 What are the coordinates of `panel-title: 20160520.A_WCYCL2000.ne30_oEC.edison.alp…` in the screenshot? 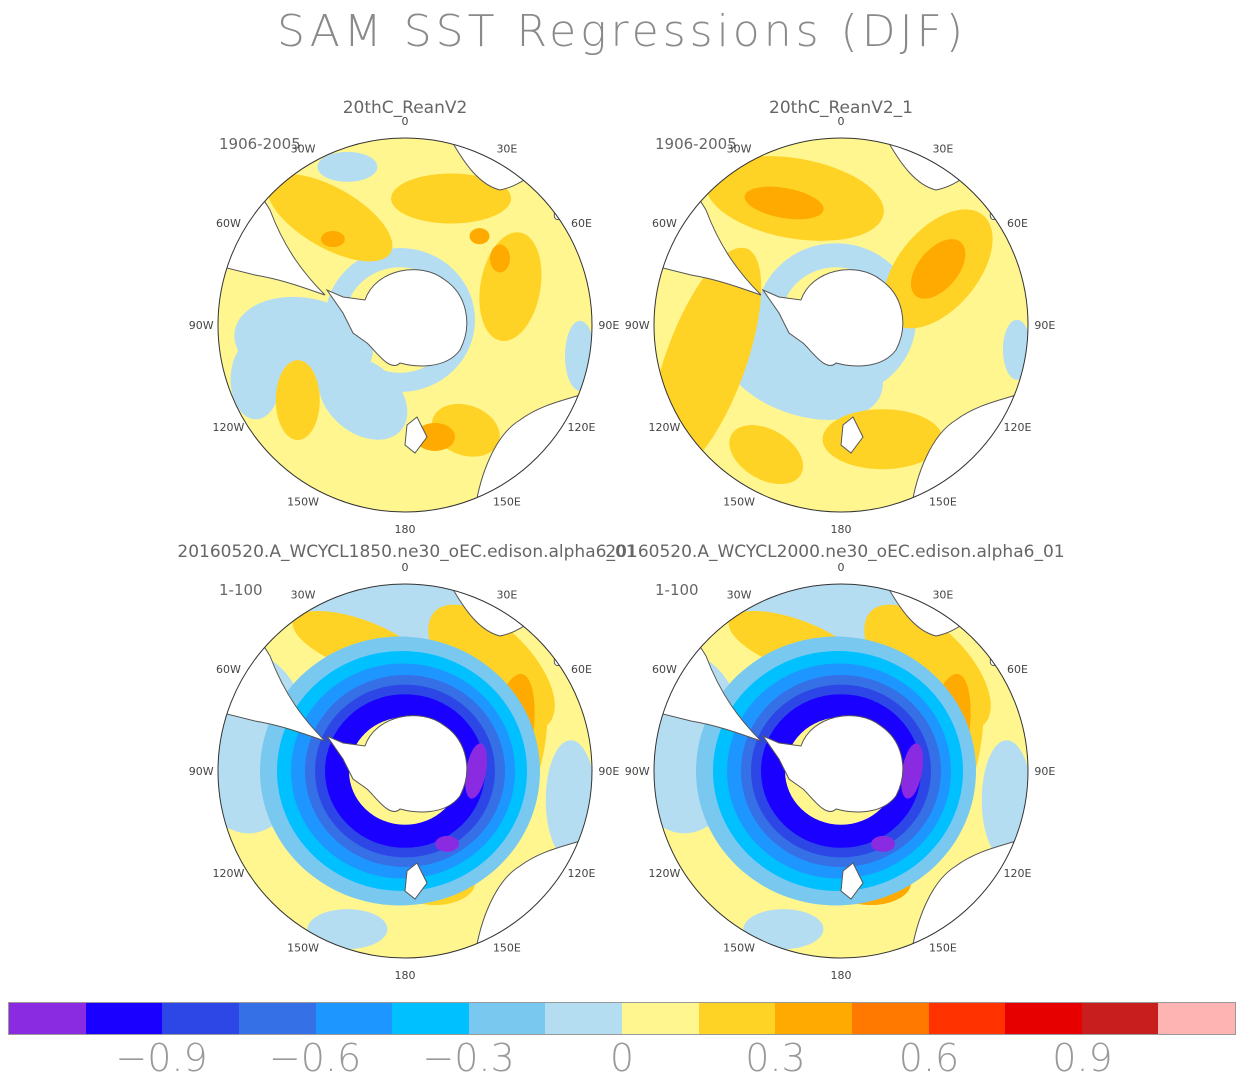 It's located at (835, 552).